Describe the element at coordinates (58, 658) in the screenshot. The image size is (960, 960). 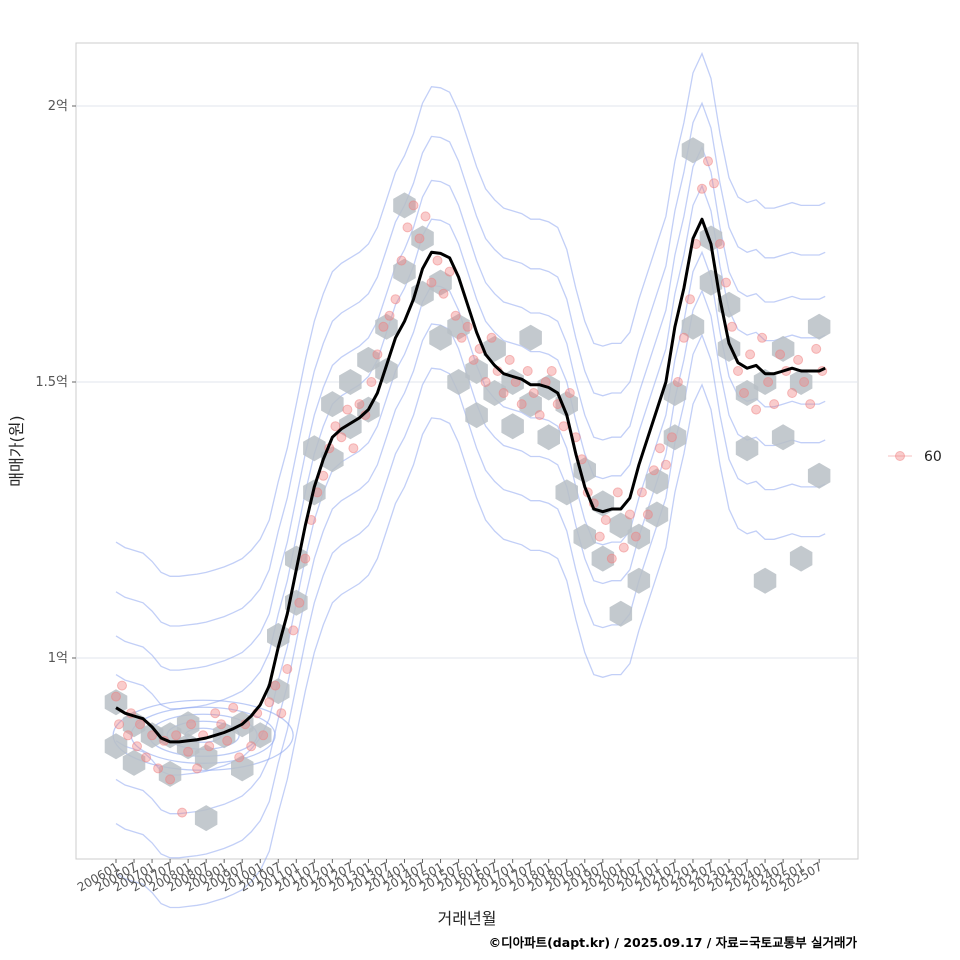
I see `y-tick-label: 1억` at that location.